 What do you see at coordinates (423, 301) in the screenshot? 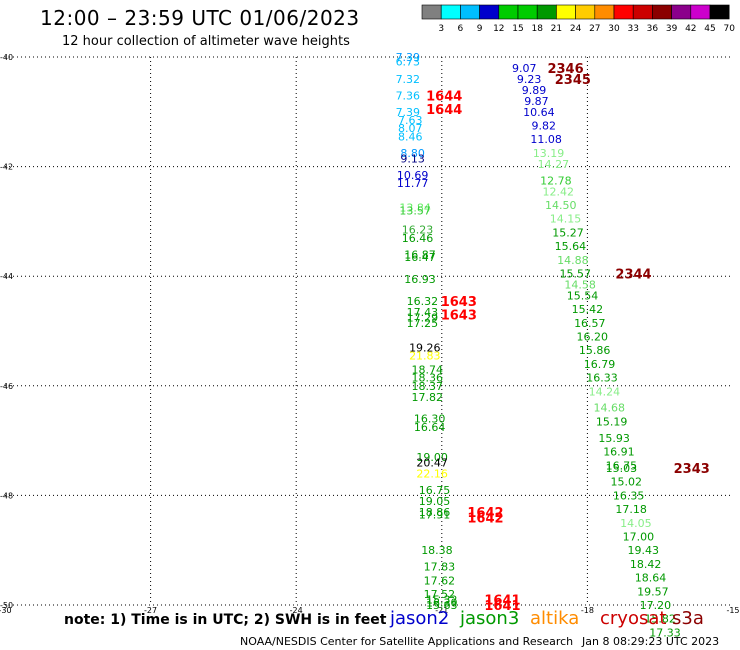
I see `wave-height-value: 16.32` at bounding box center [423, 301].